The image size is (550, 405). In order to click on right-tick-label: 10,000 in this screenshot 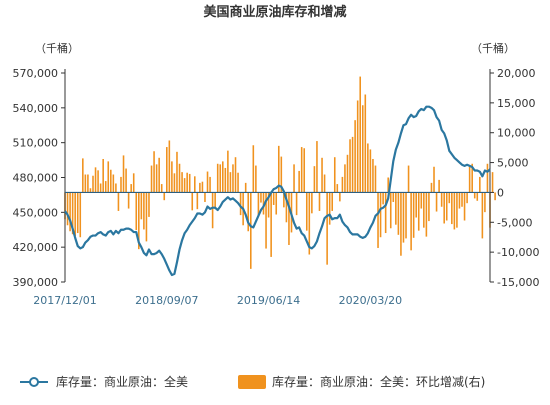, I will do `click(516, 133)`.